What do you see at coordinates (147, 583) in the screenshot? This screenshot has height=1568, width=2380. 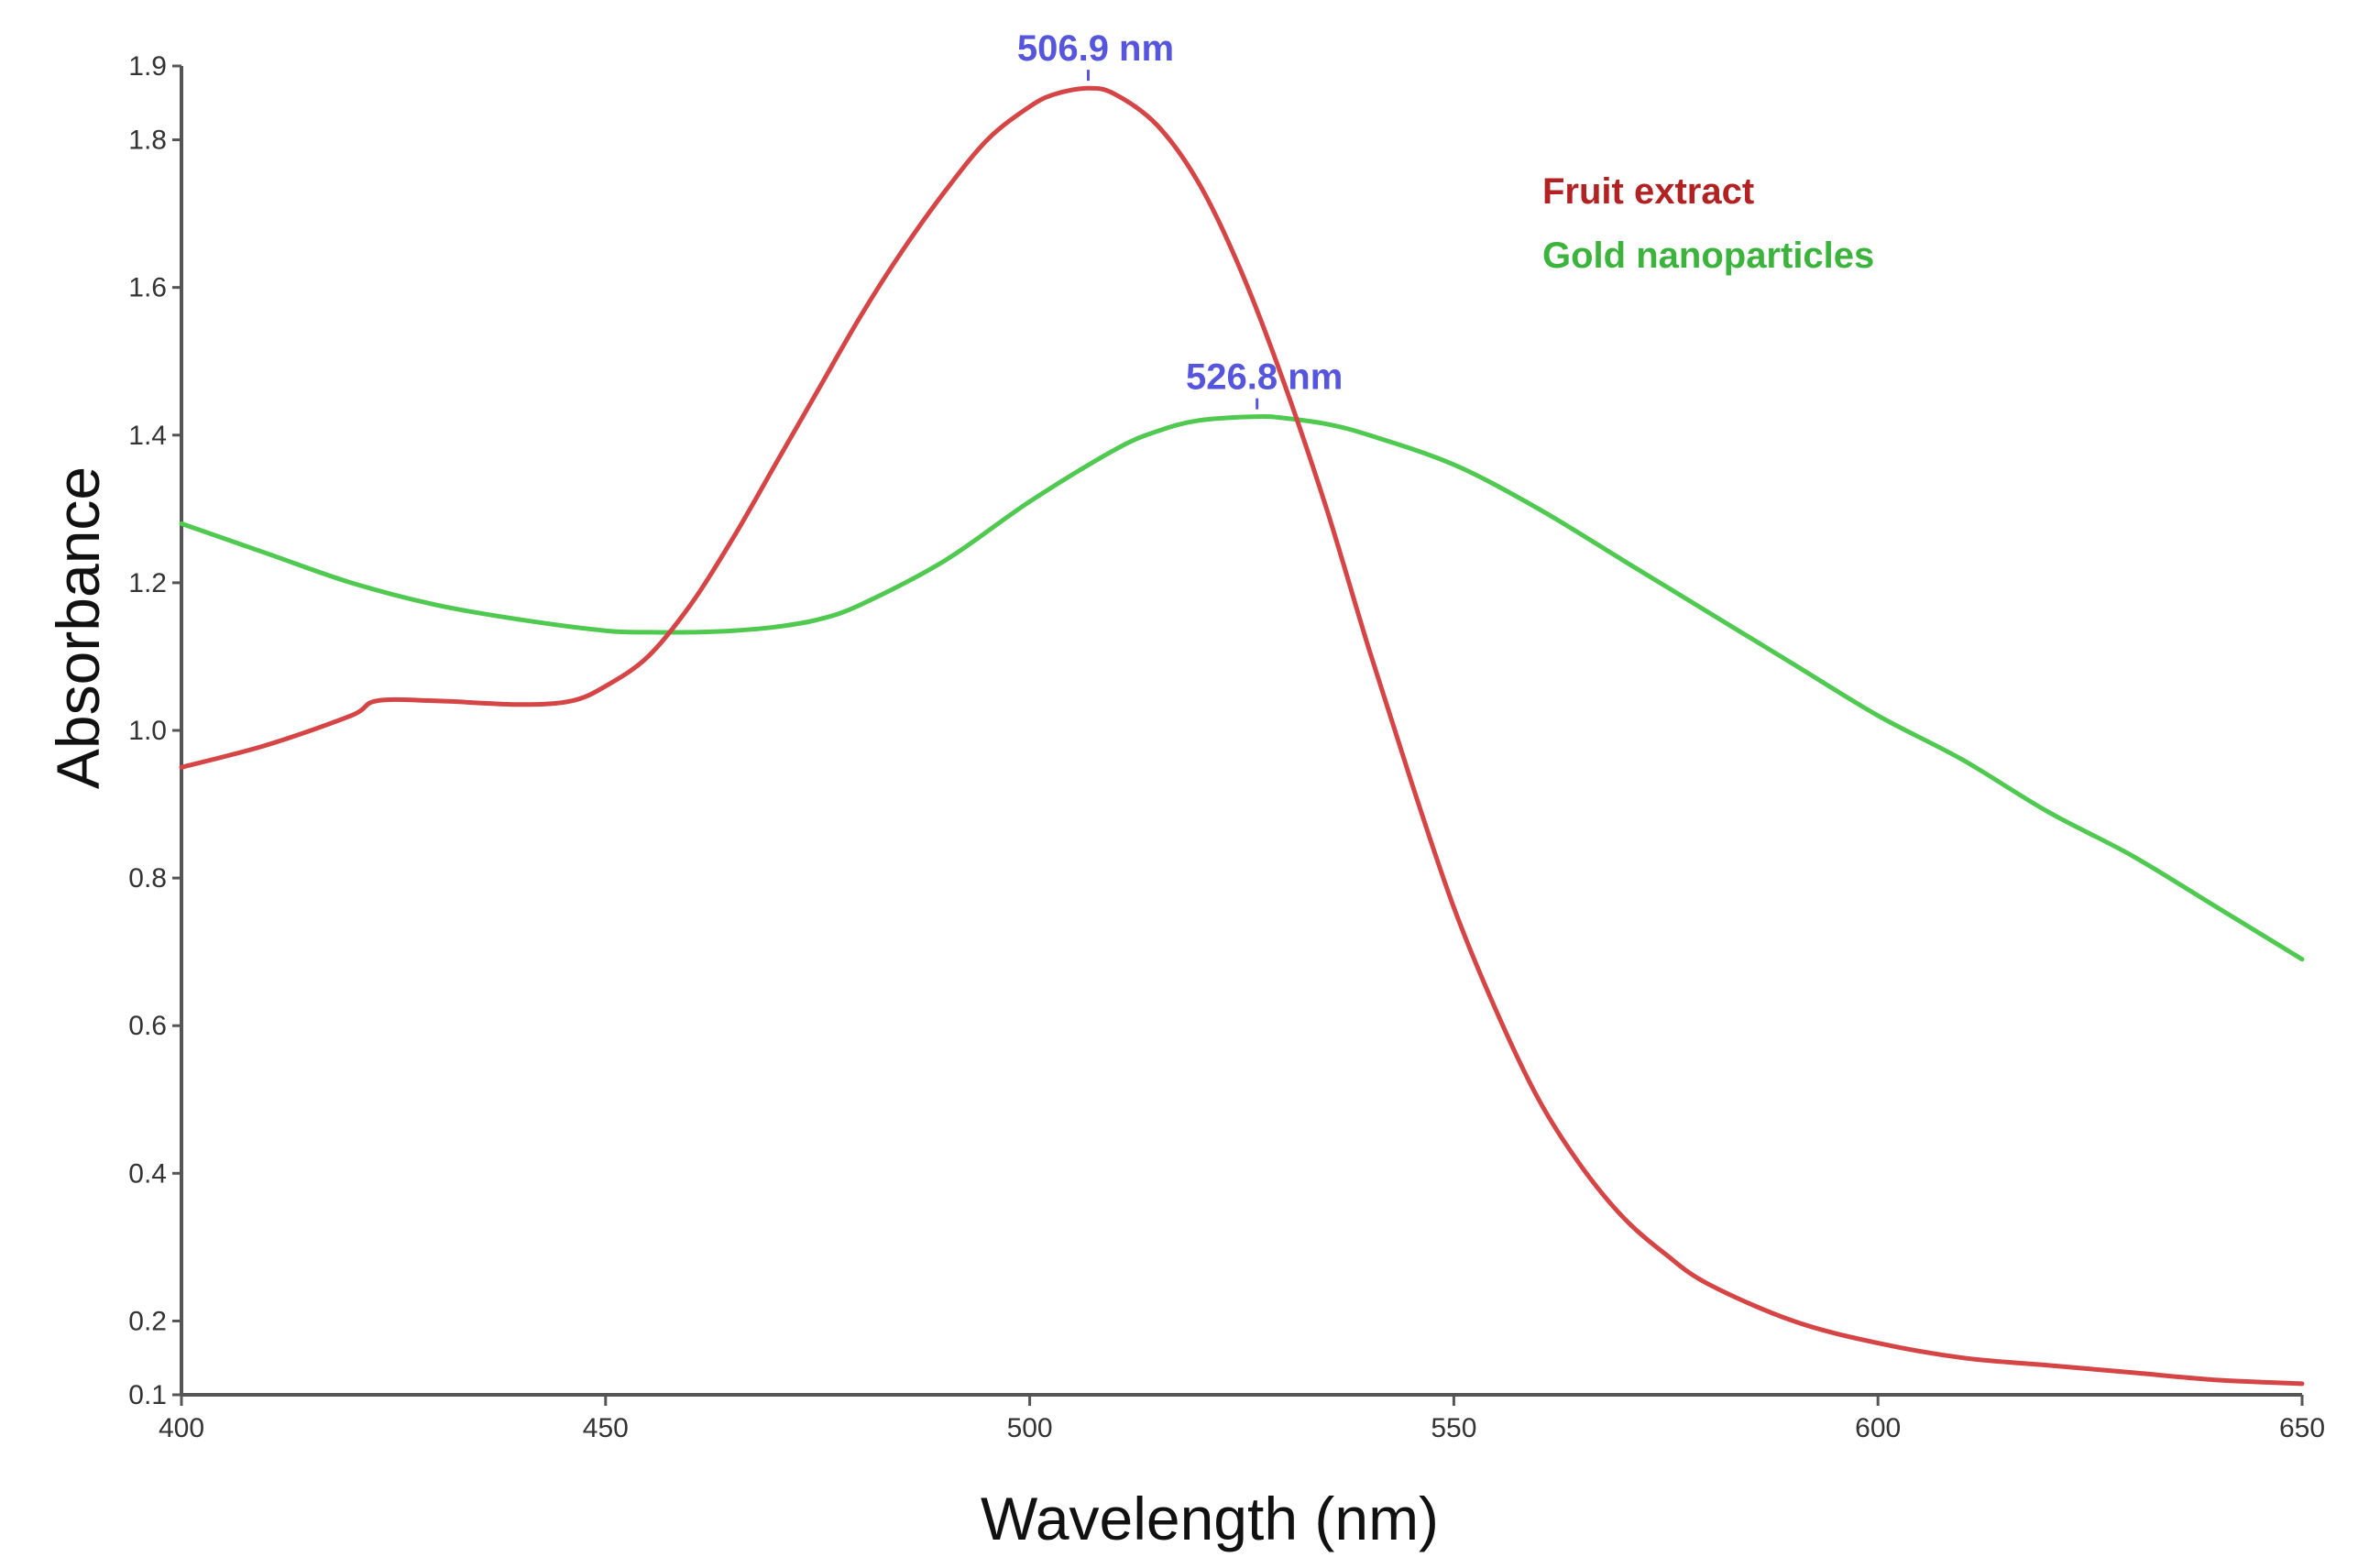 I see `y-tick-label: 1.2` at bounding box center [147, 583].